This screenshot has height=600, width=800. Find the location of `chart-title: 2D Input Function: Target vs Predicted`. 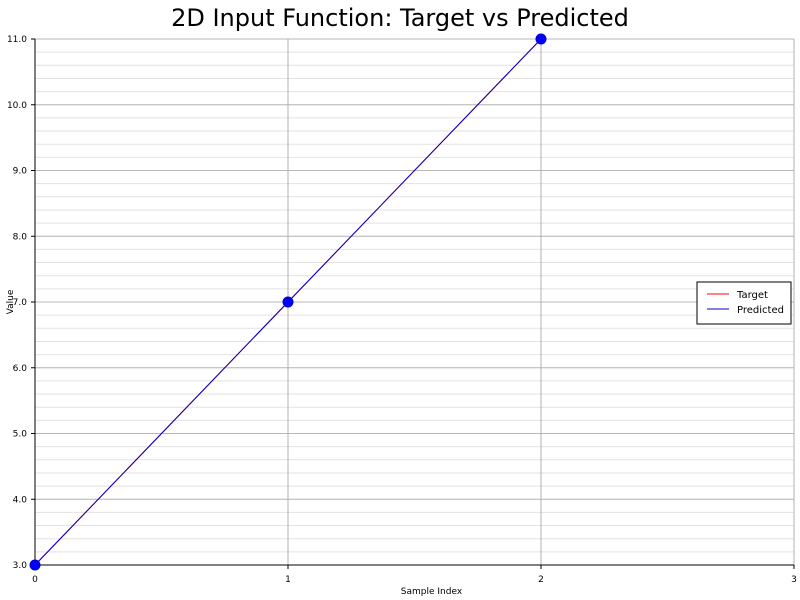

chart-title: 2D Input Function: Target vs Predicted is located at coordinates (400, 18).